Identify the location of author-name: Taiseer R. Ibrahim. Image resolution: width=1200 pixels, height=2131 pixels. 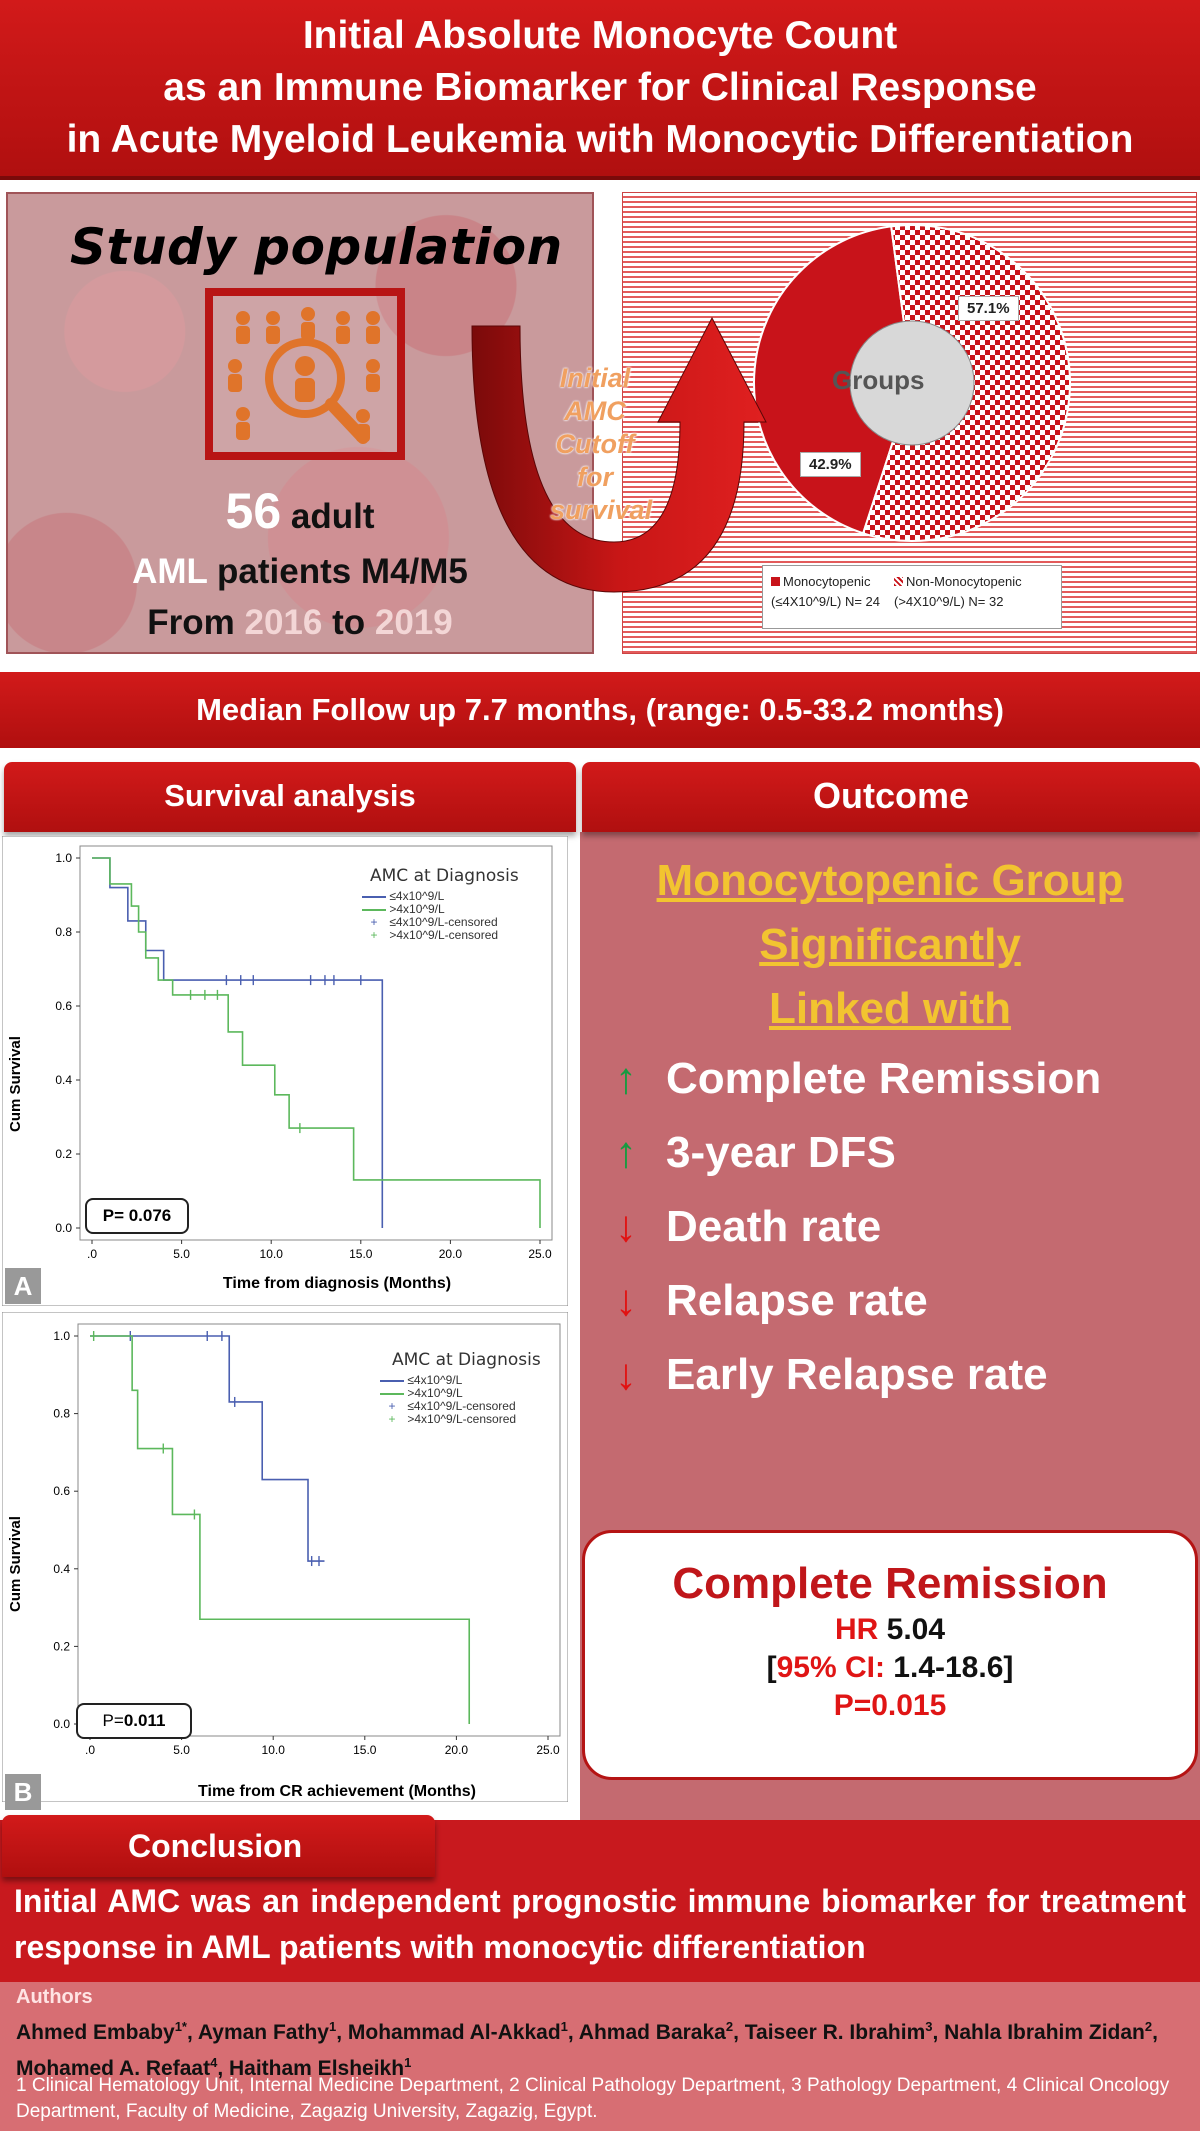
(835, 2032).